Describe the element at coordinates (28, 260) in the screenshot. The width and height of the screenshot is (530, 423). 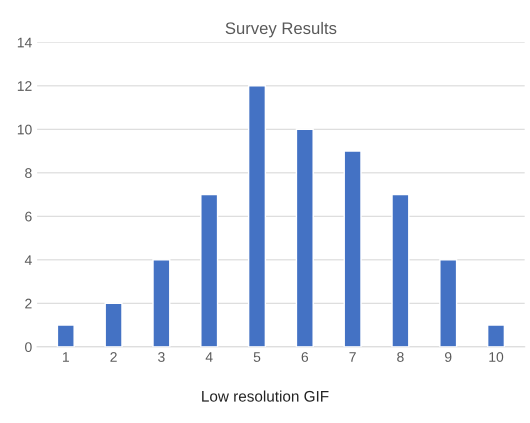
I see `y-tick-label: 4` at that location.